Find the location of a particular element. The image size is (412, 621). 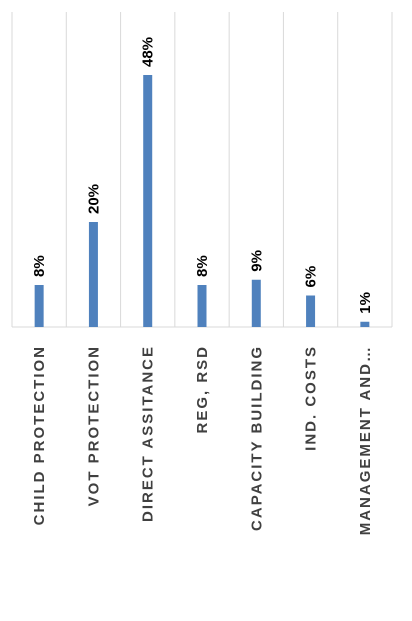

category-label: IND. COSTS is located at coordinates (311, 398).